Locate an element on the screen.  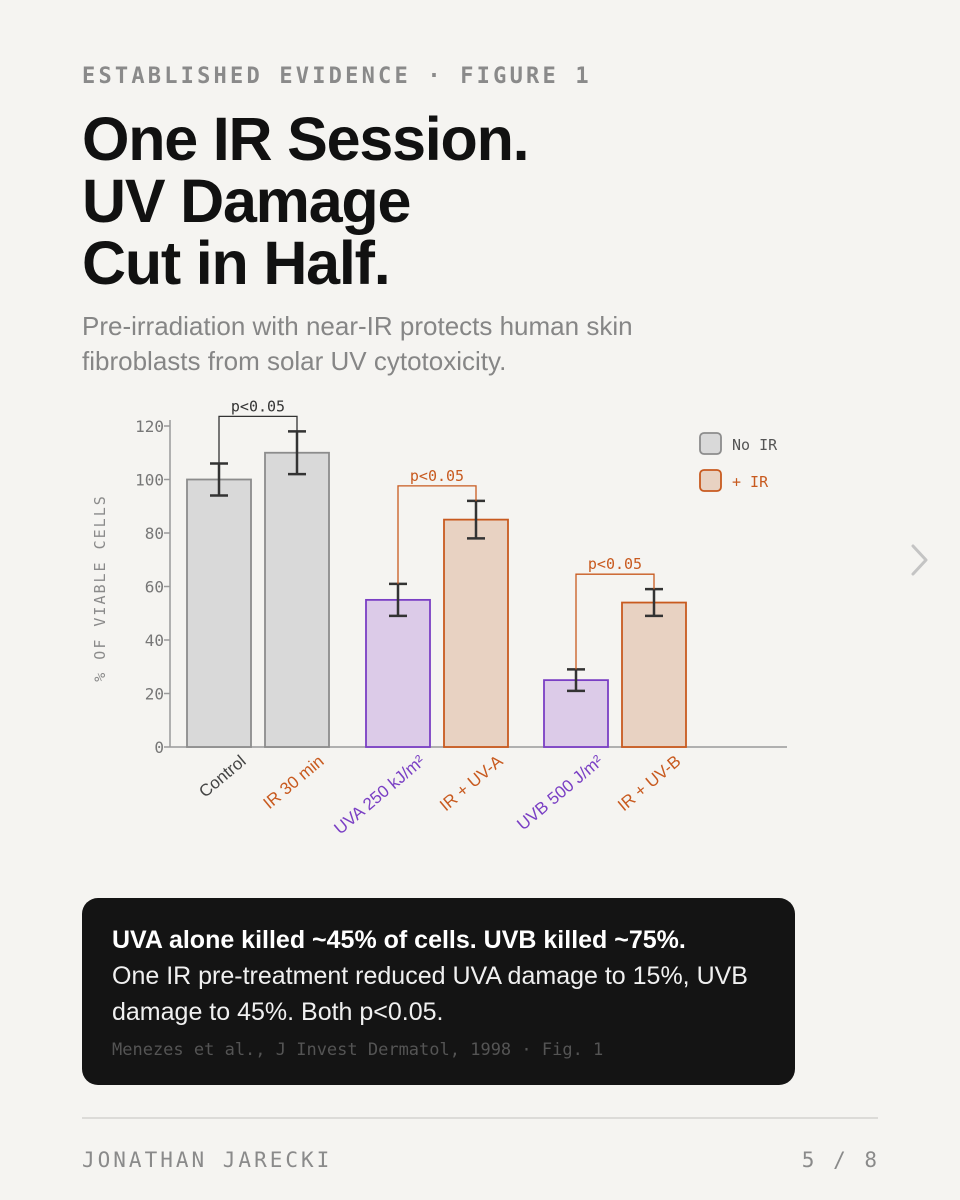
x-tick-label: IR + UV-B is located at coordinates (649, 783).